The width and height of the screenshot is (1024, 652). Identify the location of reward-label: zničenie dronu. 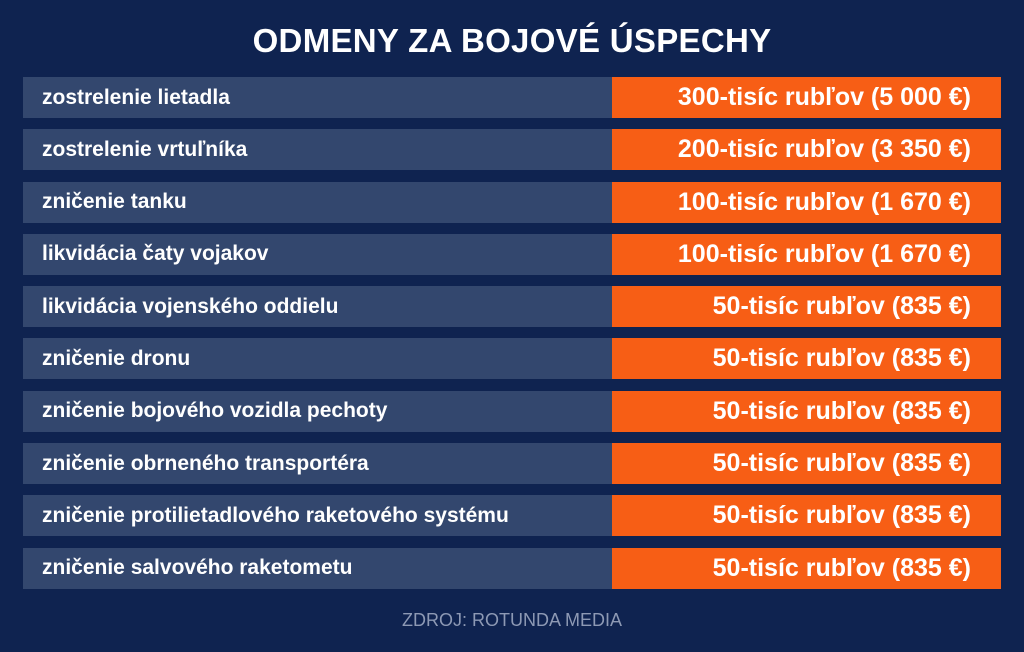
(317, 359).